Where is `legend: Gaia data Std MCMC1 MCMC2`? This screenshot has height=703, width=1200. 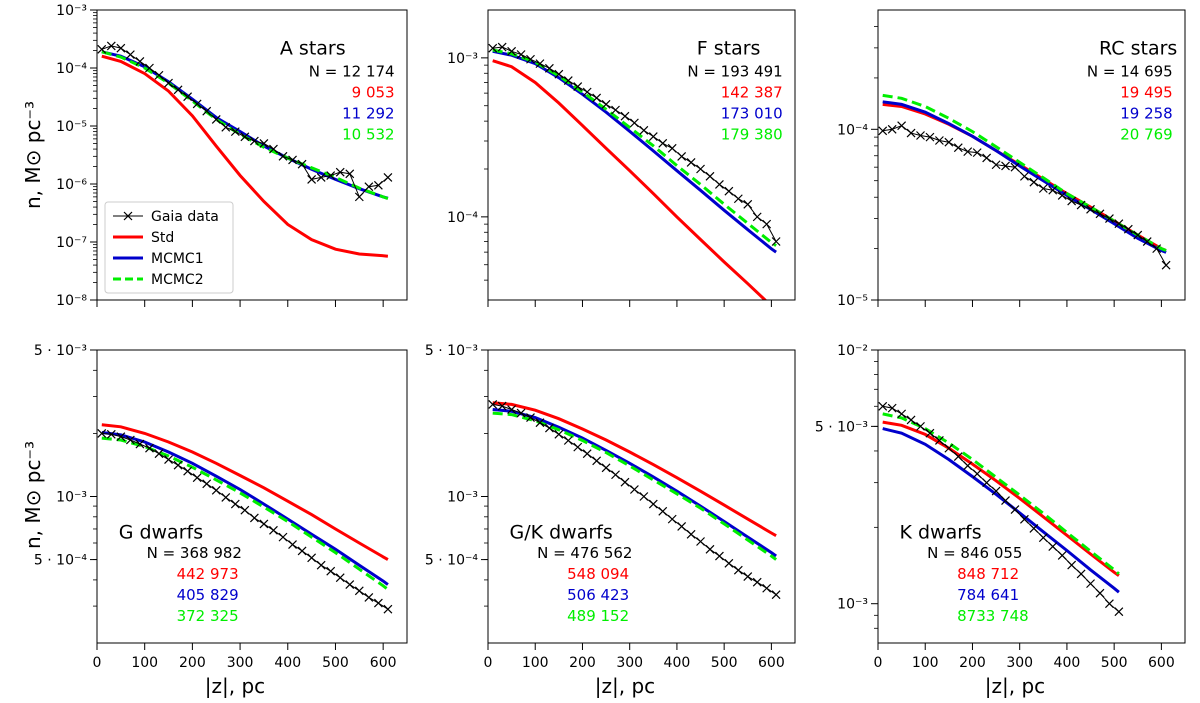
legend: Gaia data Std MCMC1 MCMC2 is located at coordinates (169, 247).